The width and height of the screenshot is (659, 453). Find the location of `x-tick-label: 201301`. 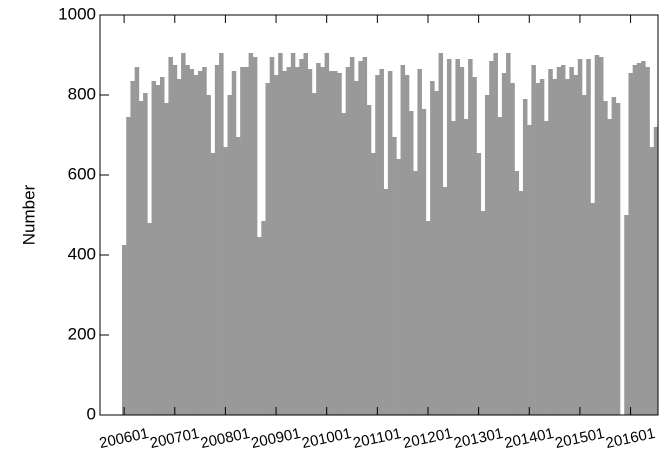

x-tick-label: 201301 is located at coordinates (478, 438).